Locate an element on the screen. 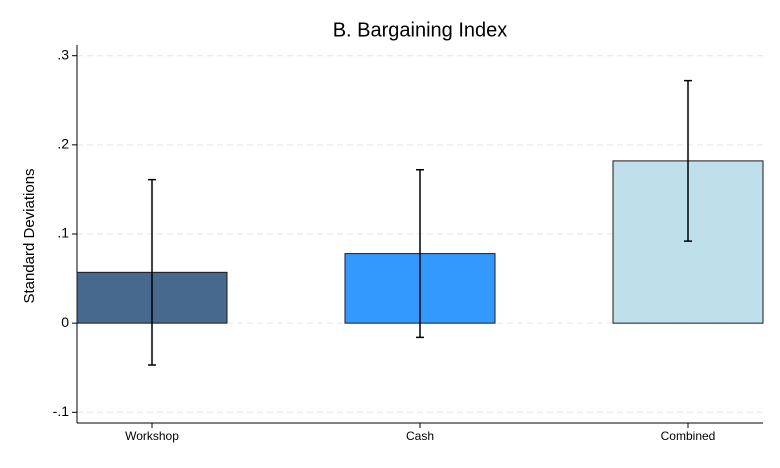  y-tick-label: .2 is located at coordinates (63, 144).